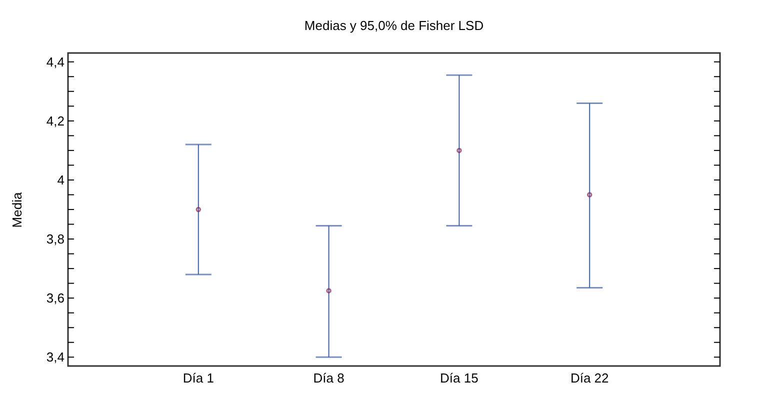 This screenshot has width=760, height=405. I want to click on y-axis-title: Media, so click(16, 210).